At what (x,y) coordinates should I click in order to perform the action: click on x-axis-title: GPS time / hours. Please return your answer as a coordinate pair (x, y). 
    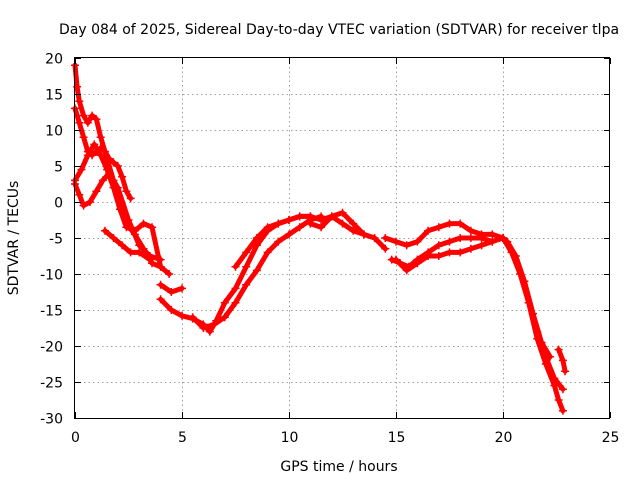
    Looking at the image, I should click on (338, 467).